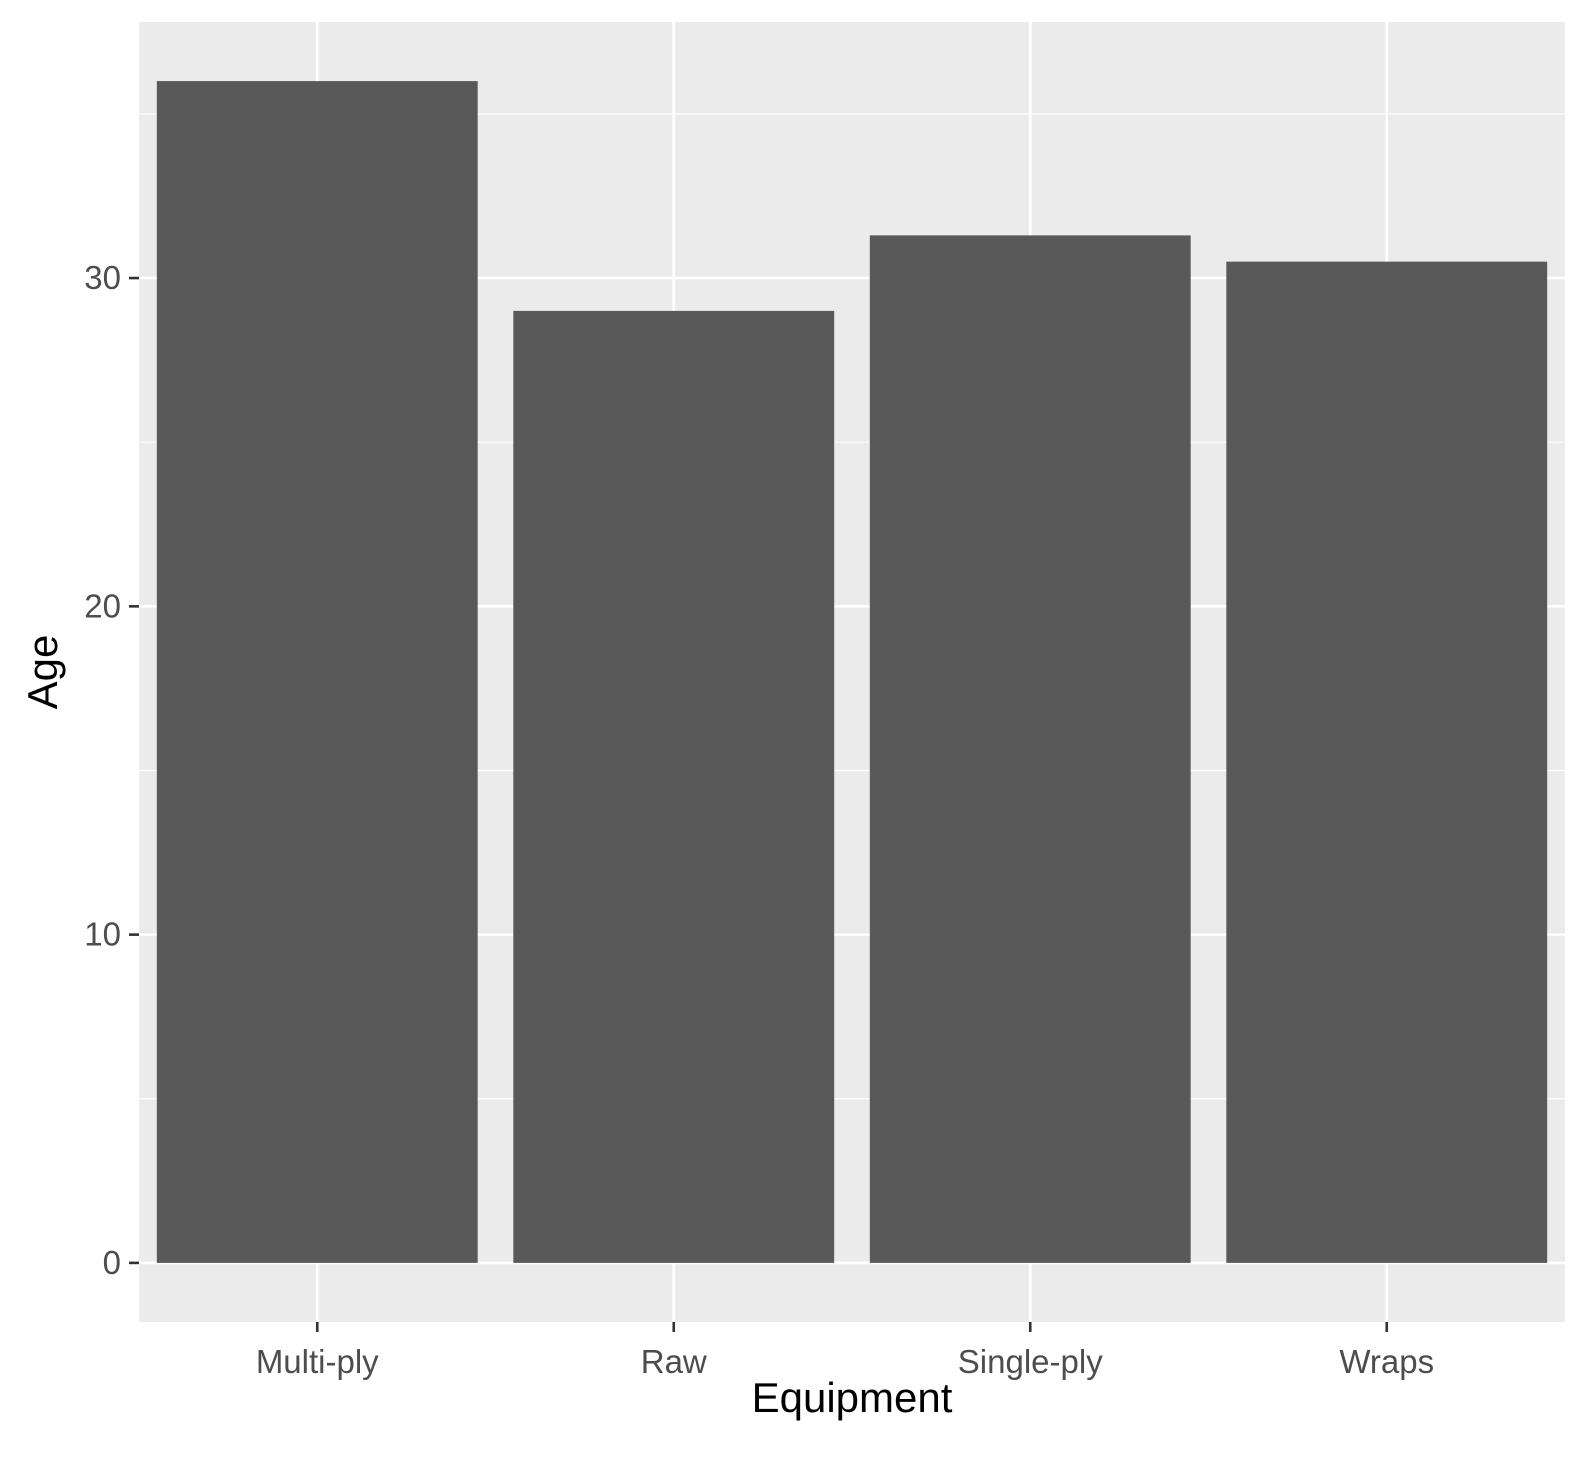  What do you see at coordinates (317, 1361) in the screenshot?
I see `x-tick-label: Multi-ply` at bounding box center [317, 1361].